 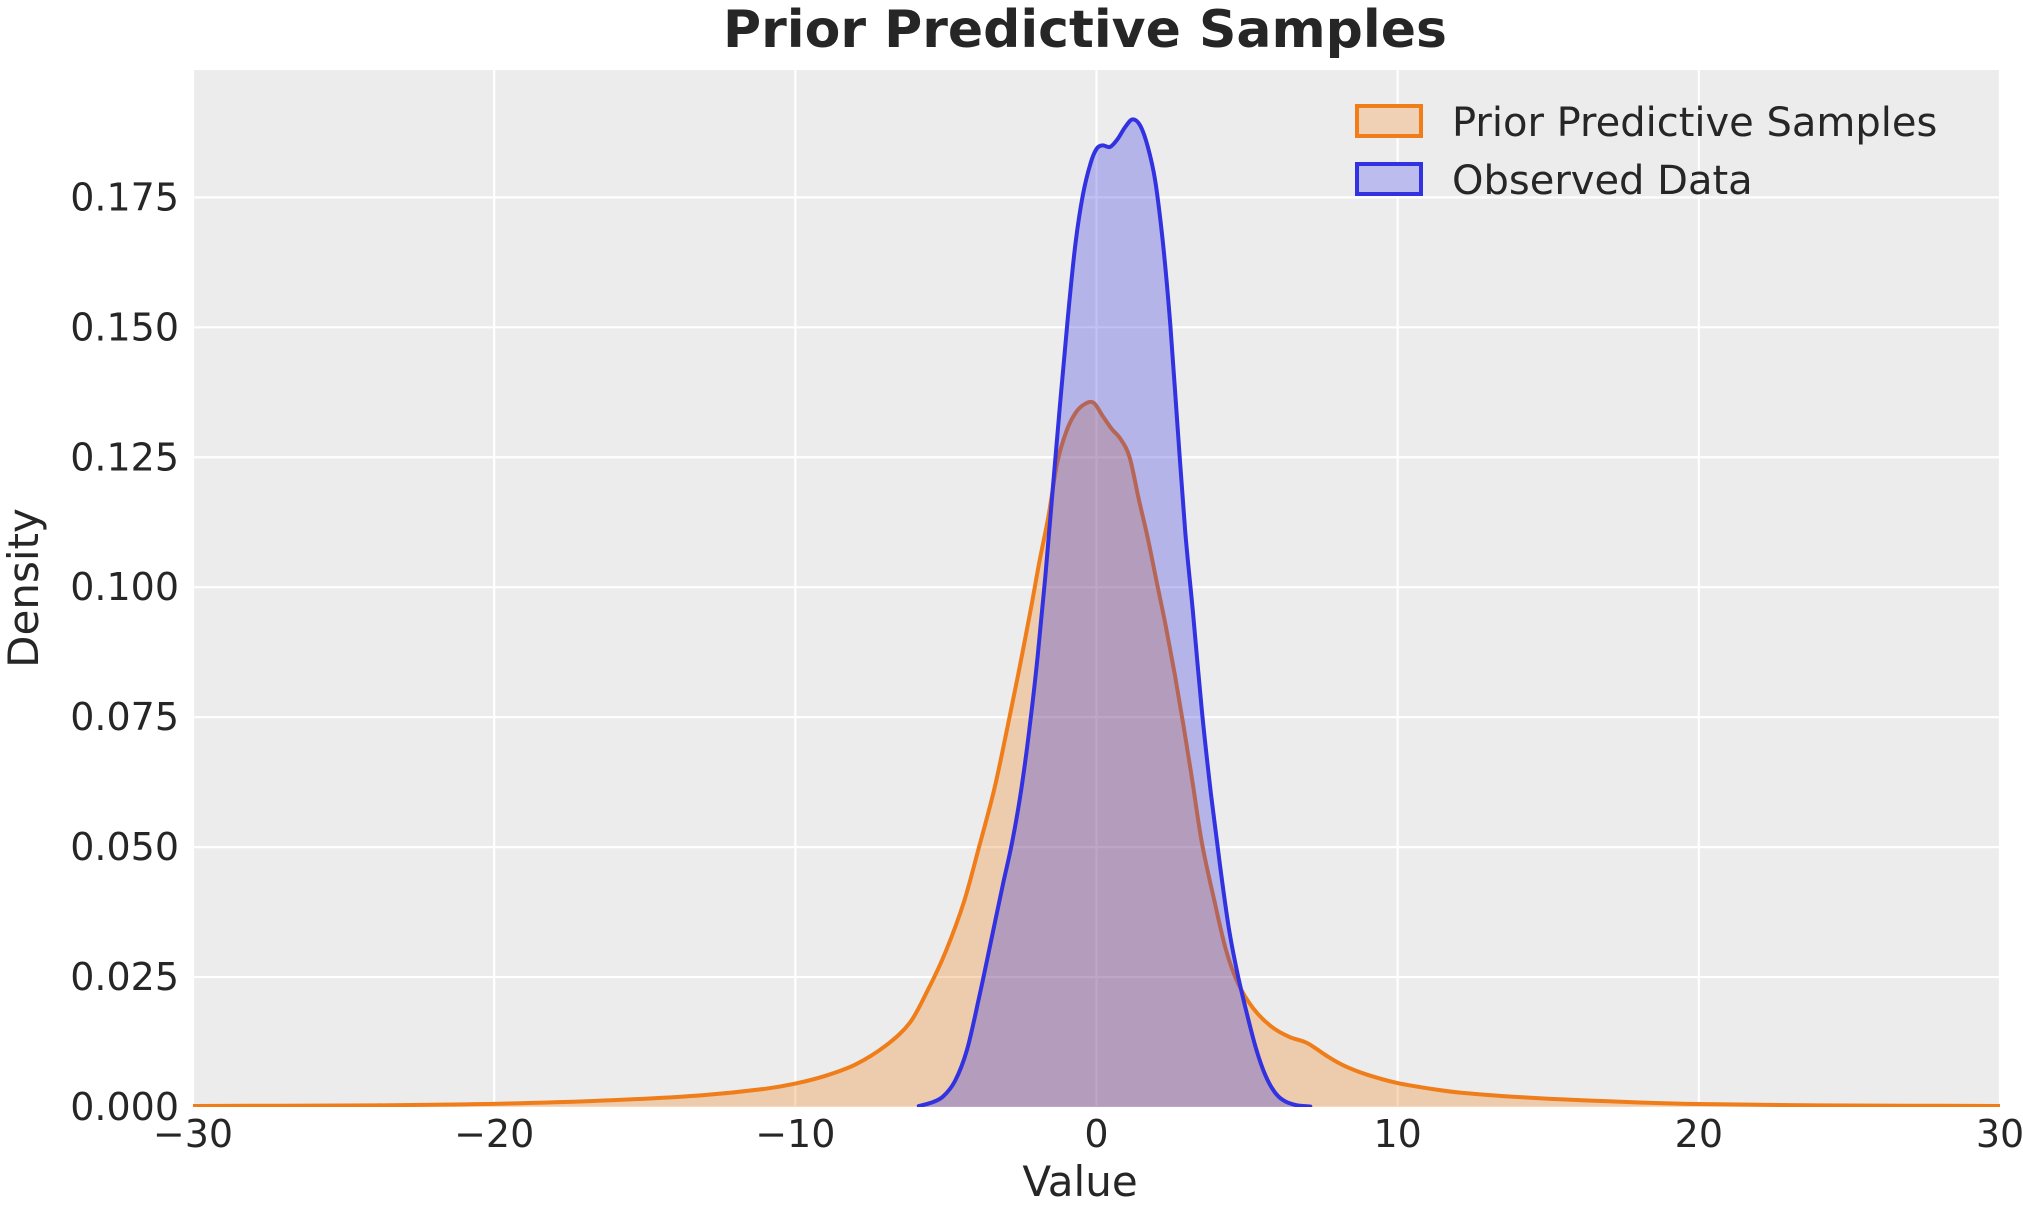 What do you see at coordinates (1699, 1134) in the screenshot?
I see `x-tick-label: 20` at bounding box center [1699, 1134].